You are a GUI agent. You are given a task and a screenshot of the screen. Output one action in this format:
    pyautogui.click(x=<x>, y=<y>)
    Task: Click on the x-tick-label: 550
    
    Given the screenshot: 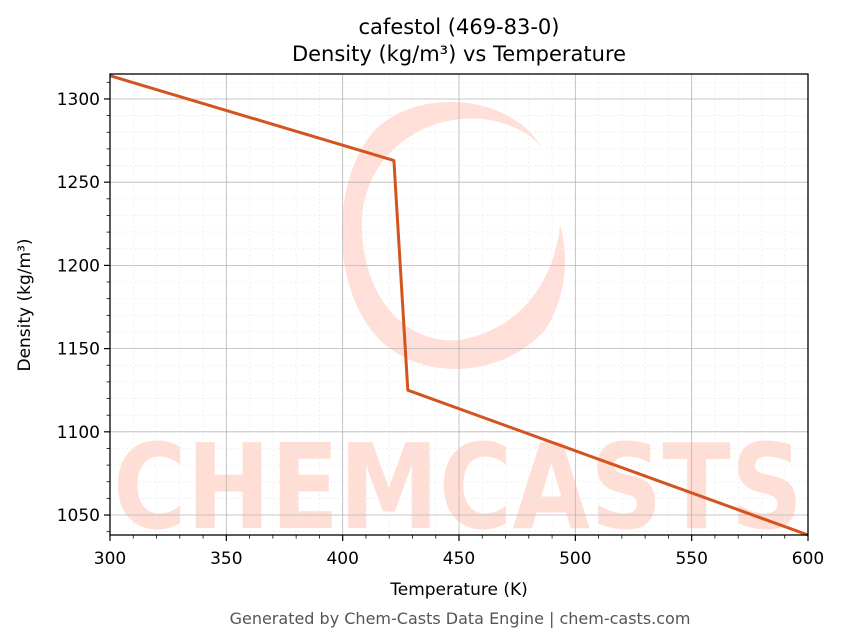 What is the action you would take?
    pyautogui.click(x=691, y=559)
    